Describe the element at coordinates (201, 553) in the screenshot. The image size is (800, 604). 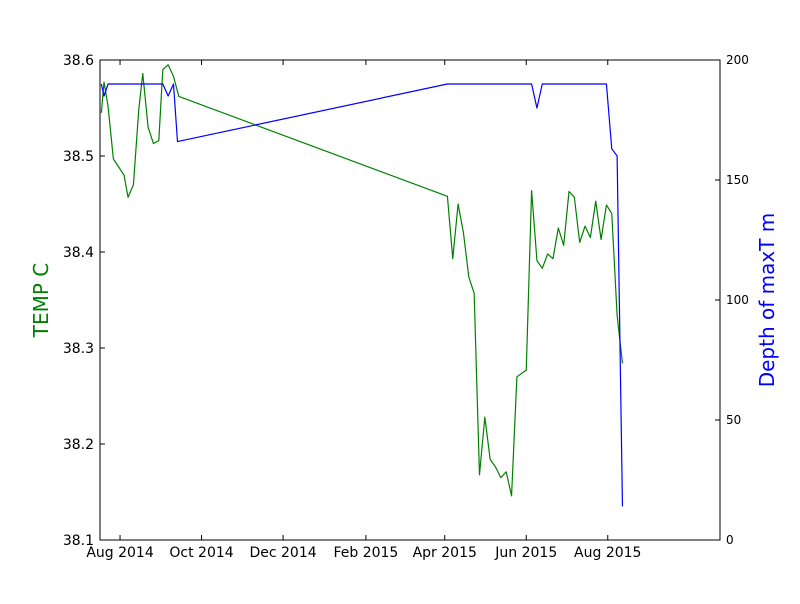
I see `x-tick-label: Oct 2014` at that location.